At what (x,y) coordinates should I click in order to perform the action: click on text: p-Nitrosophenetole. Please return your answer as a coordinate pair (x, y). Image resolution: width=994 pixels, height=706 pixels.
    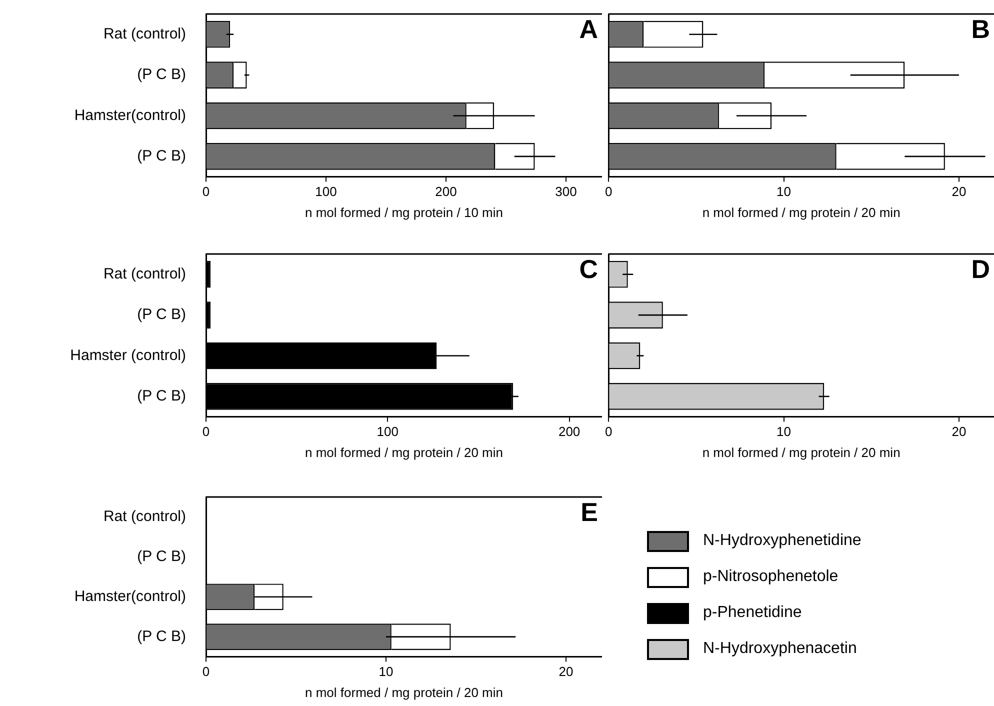
    Looking at the image, I should click on (770, 577).